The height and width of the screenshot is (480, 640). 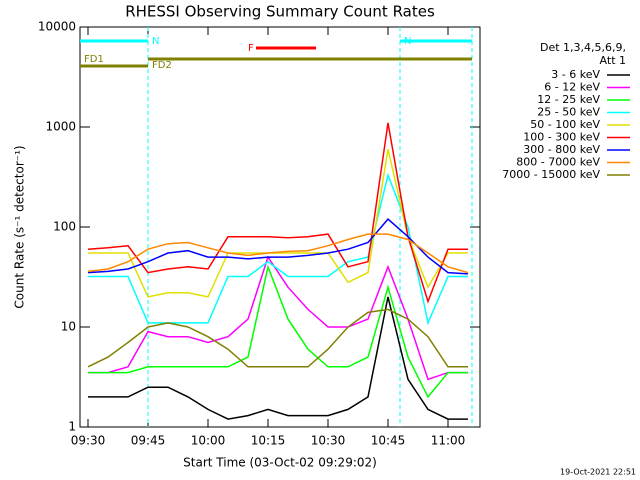 What do you see at coordinates (388, 441) in the screenshot?
I see `x-tick-label: 10:45` at bounding box center [388, 441].